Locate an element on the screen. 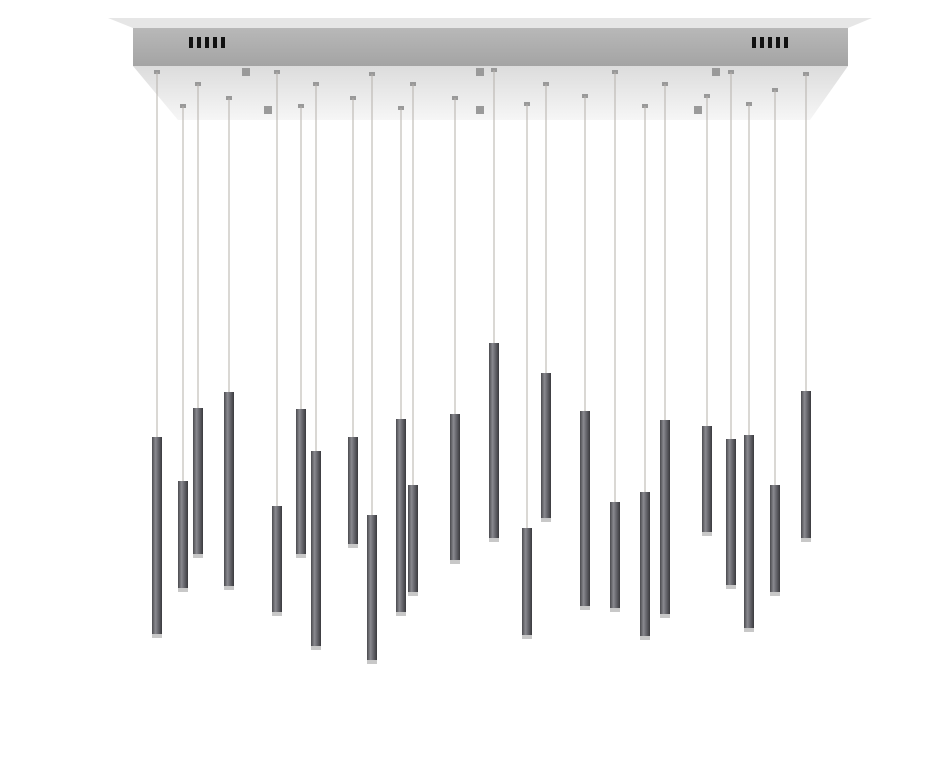 The image size is (945, 768). canopy-front is located at coordinates (490, 47).